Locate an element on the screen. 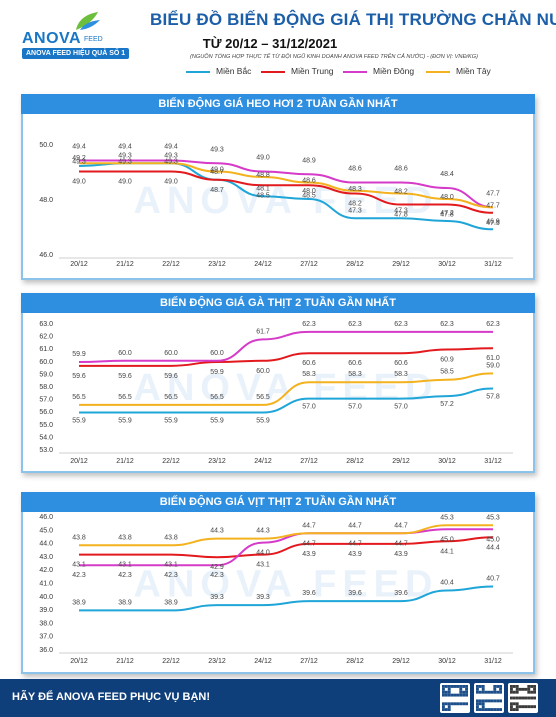  data-label: 58.3 is located at coordinates (401, 374).